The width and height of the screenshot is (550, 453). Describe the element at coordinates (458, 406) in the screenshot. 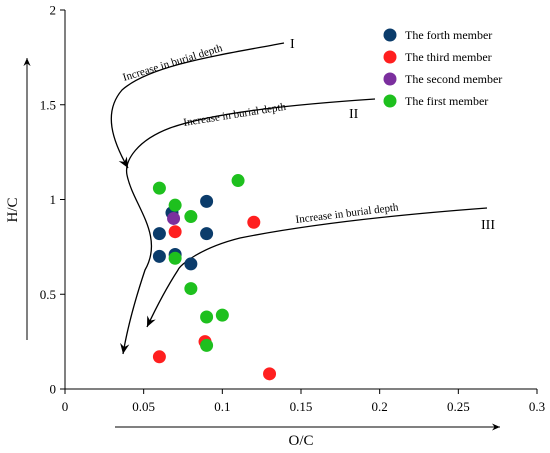

I see `x-tick-label: 0.25` at that location.